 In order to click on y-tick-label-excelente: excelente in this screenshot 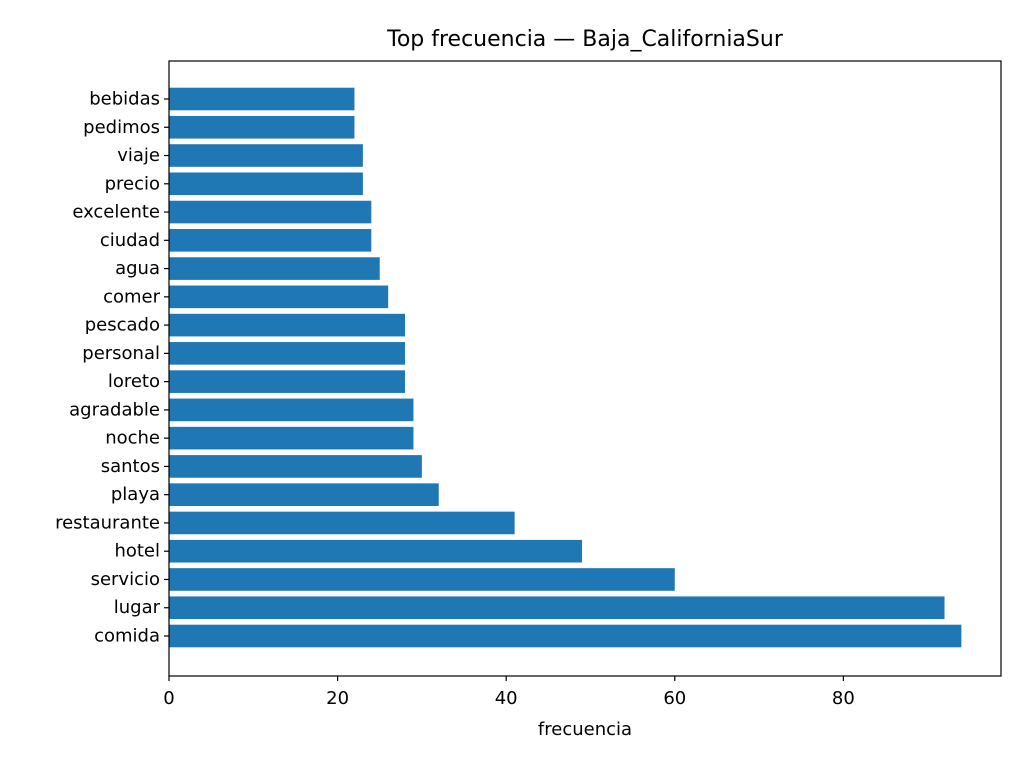, I will do `click(116, 212)`.